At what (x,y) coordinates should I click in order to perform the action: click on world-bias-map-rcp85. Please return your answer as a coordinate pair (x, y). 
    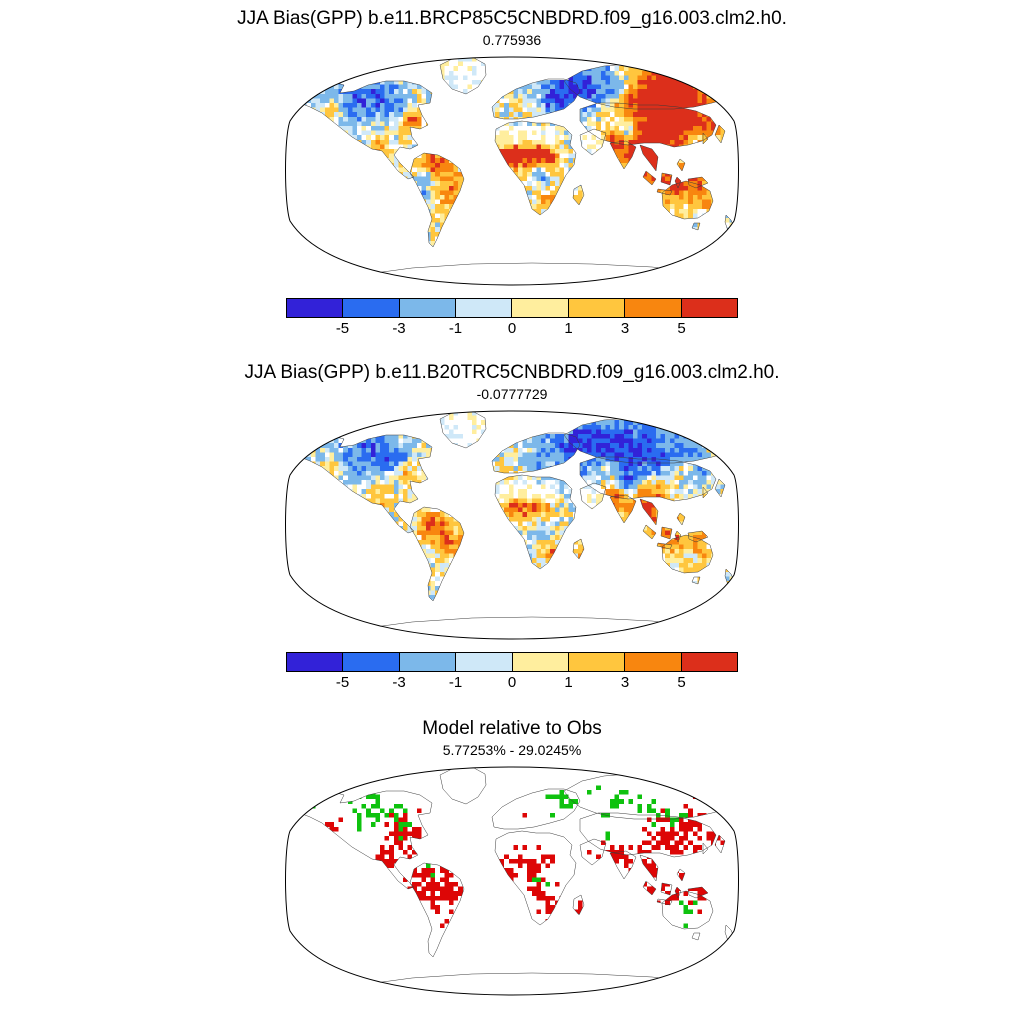
    Looking at the image, I should click on (512, 171).